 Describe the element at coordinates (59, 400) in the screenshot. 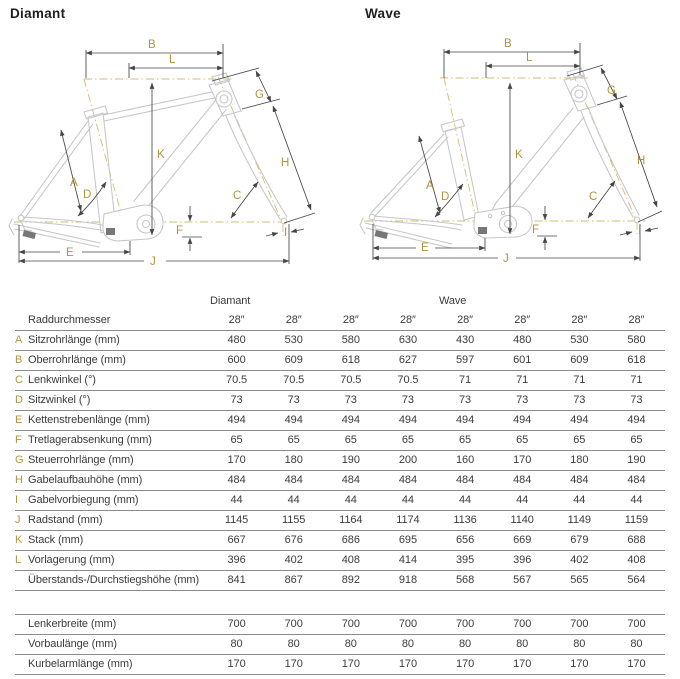

I see `row-label: Sitzwinkel (°)` at that location.